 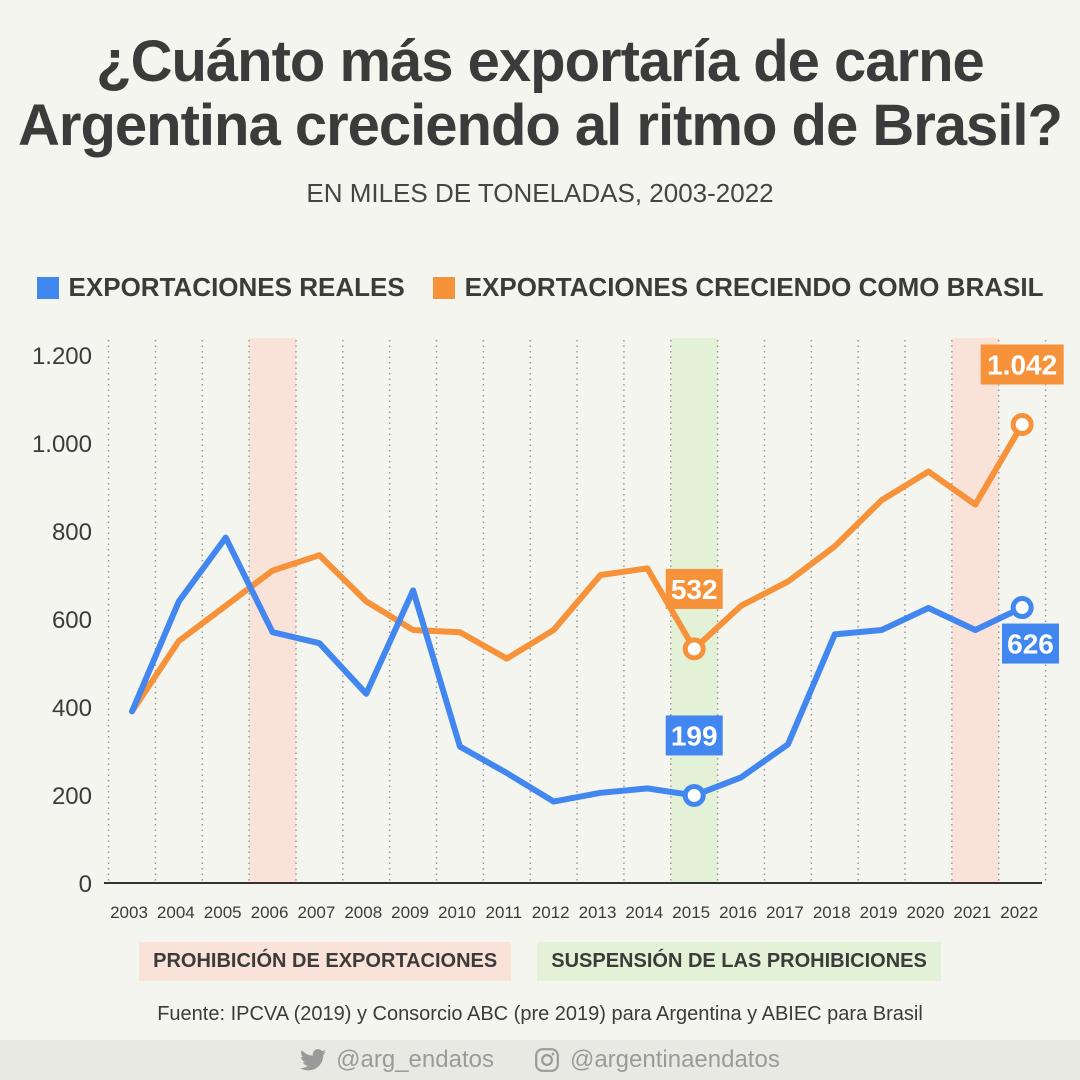 What do you see at coordinates (1019, 912) in the screenshot?
I see `x-tick-label: 2022` at bounding box center [1019, 912].